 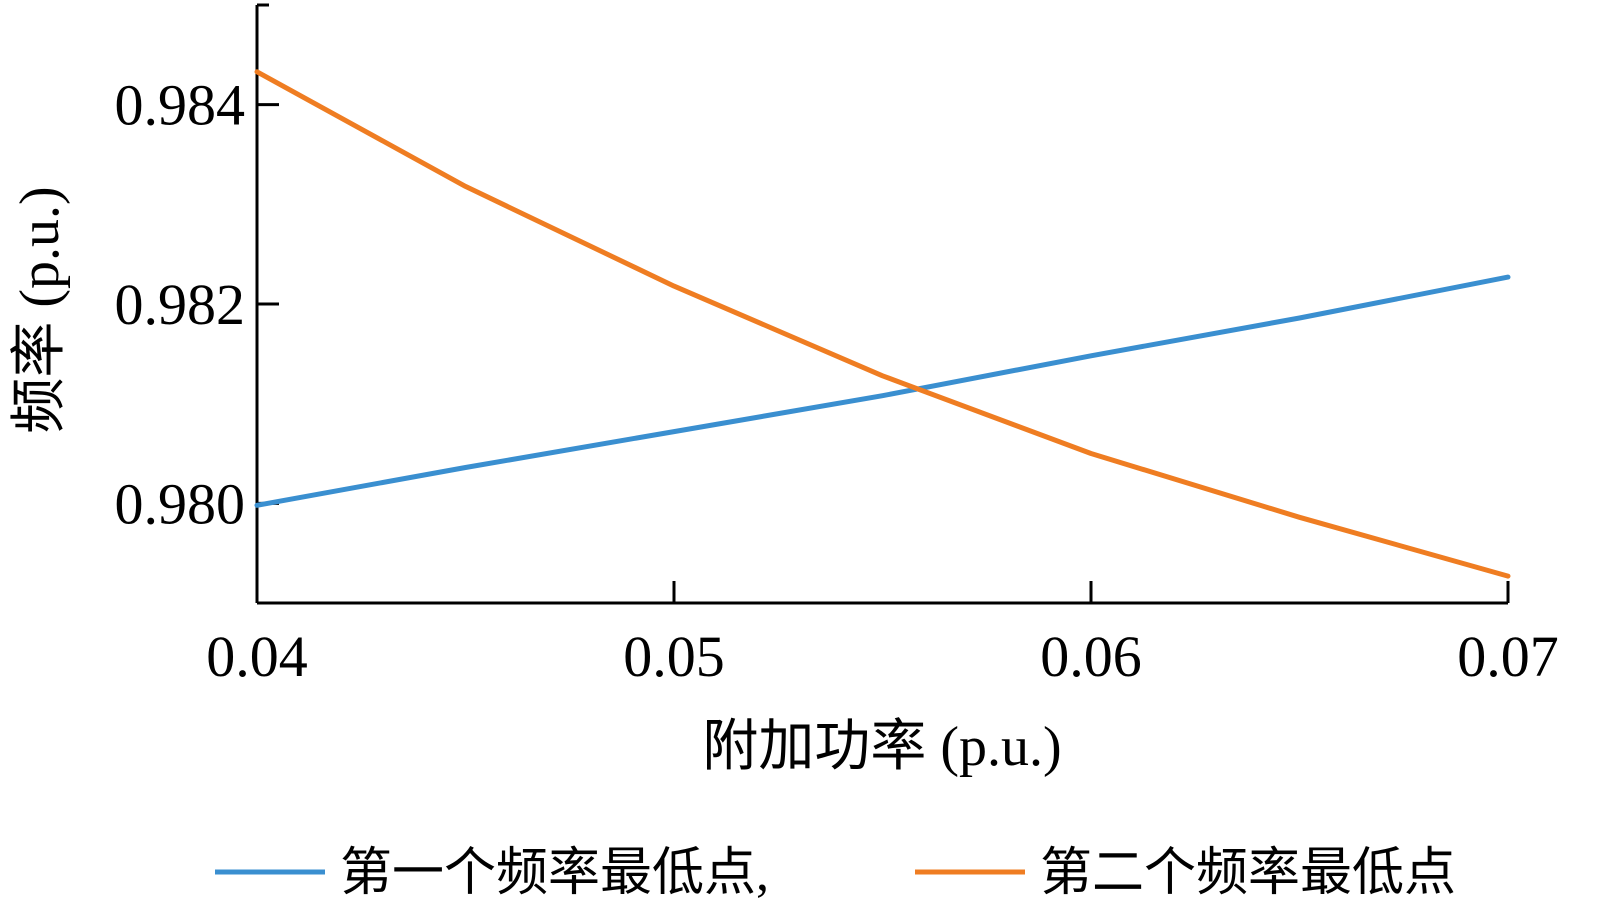 What do you see at coordinates (674, 656) in the screenshot?
I see `x-tick-label: 0.05` at bounding box center [674, 656].